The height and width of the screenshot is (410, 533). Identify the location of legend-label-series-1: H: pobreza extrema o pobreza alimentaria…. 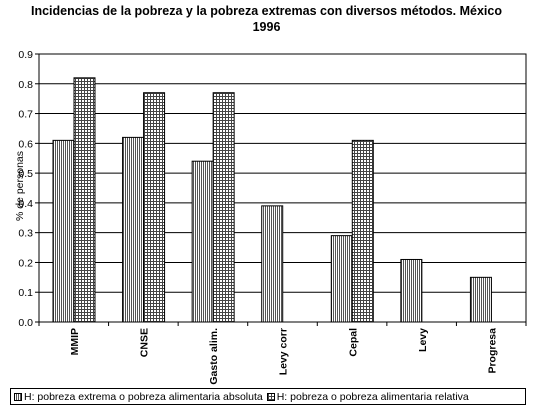
(143, 396).